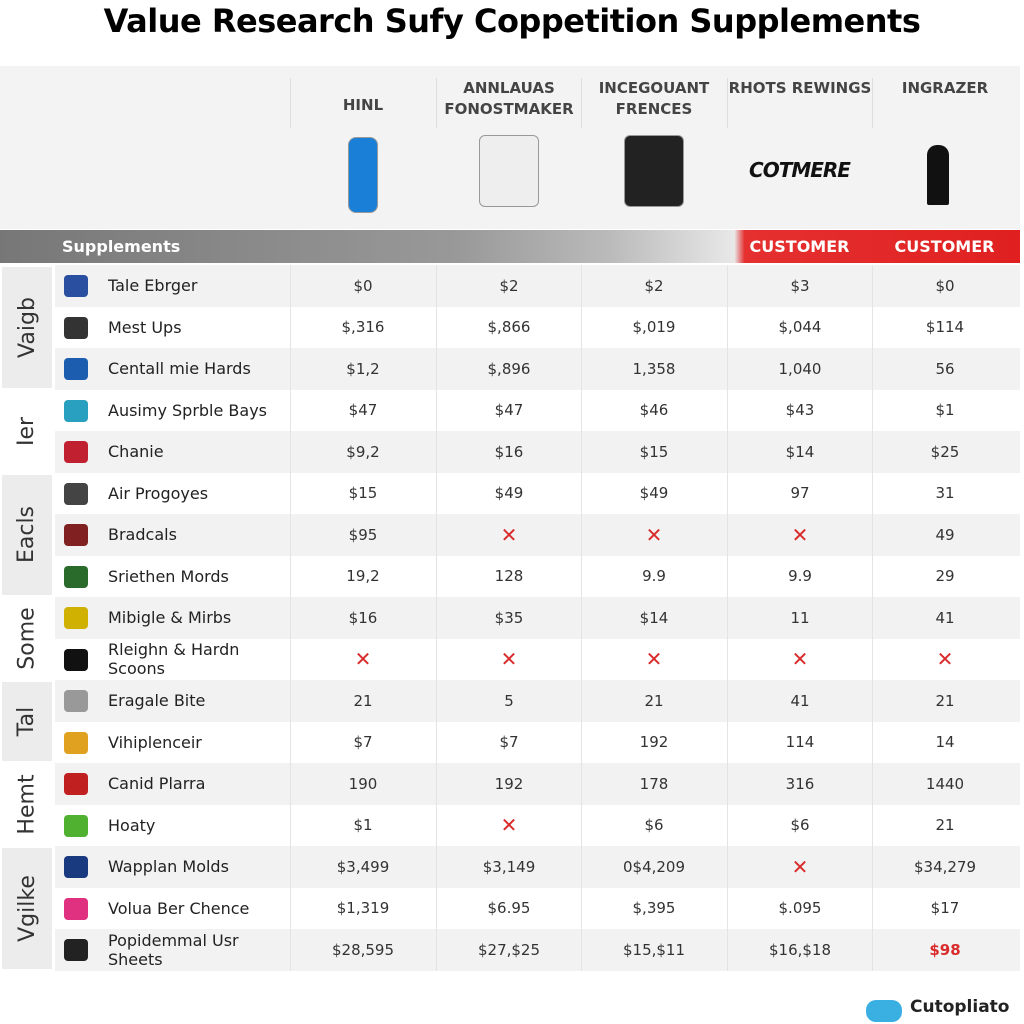 Image resolution: width=1024 pixels, height=1024 pixels. What do you see at coordinates (653, 103) in the screenshot?
I see `column-header: INCEGOUANT FRENCES` at bounding box center [653, 103].